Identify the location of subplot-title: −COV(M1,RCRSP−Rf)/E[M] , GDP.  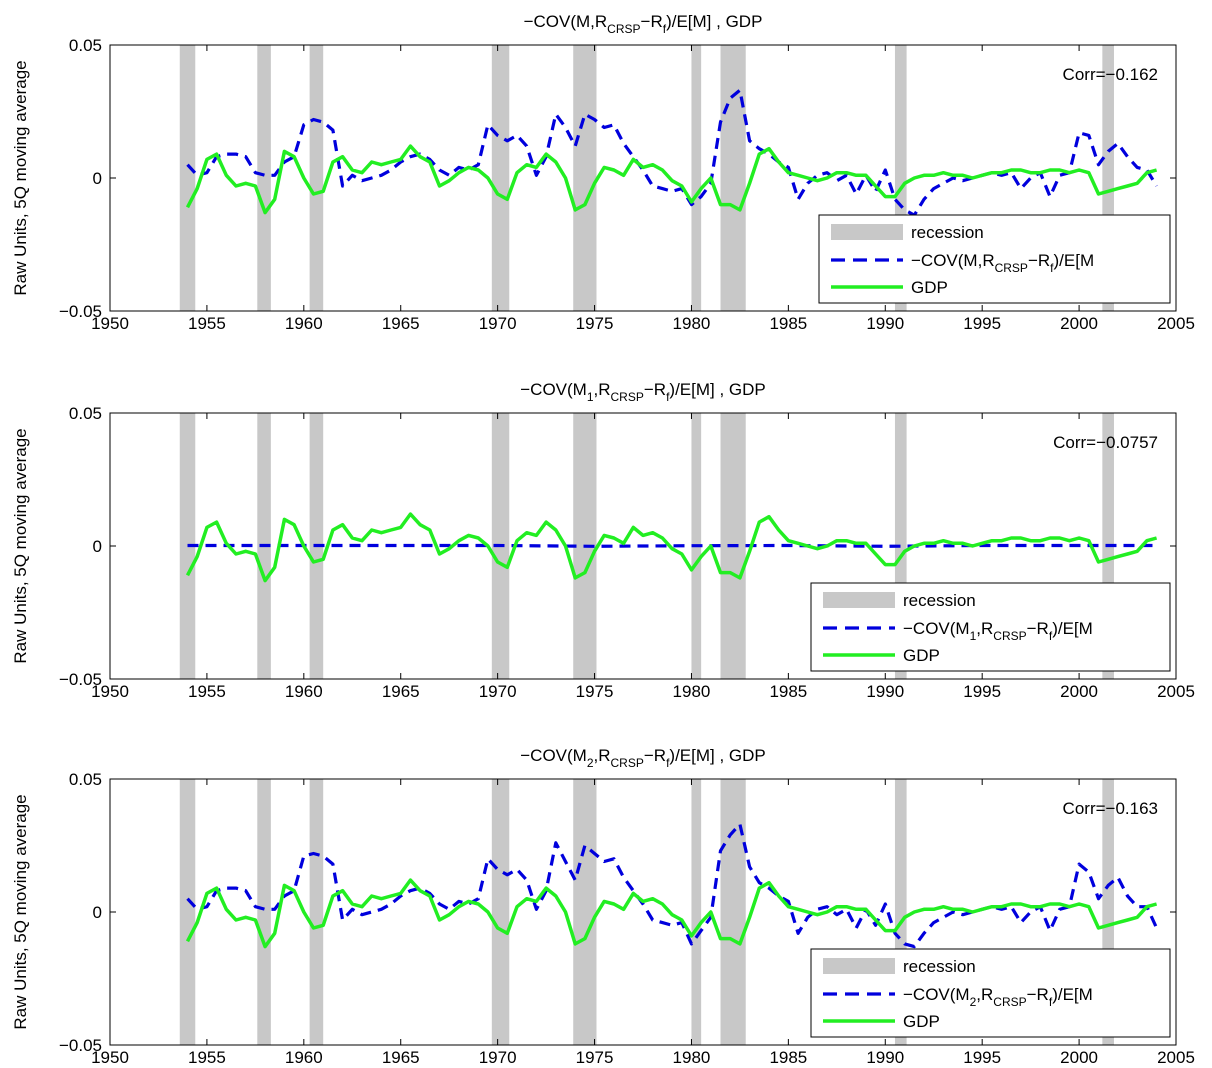
(643, 392).